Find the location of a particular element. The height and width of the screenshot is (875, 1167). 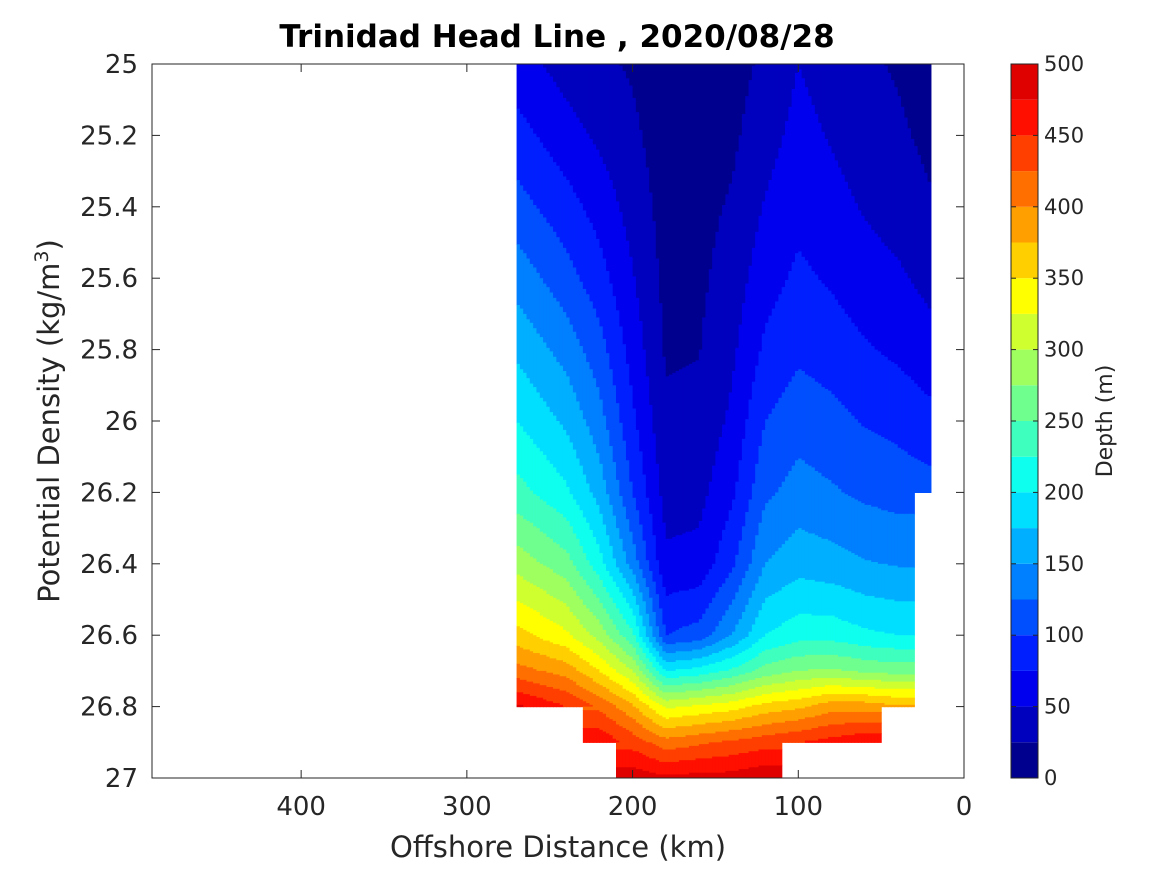

y-axis-label: Potential Density (kg/m3) is located at coordinates (48, 421).